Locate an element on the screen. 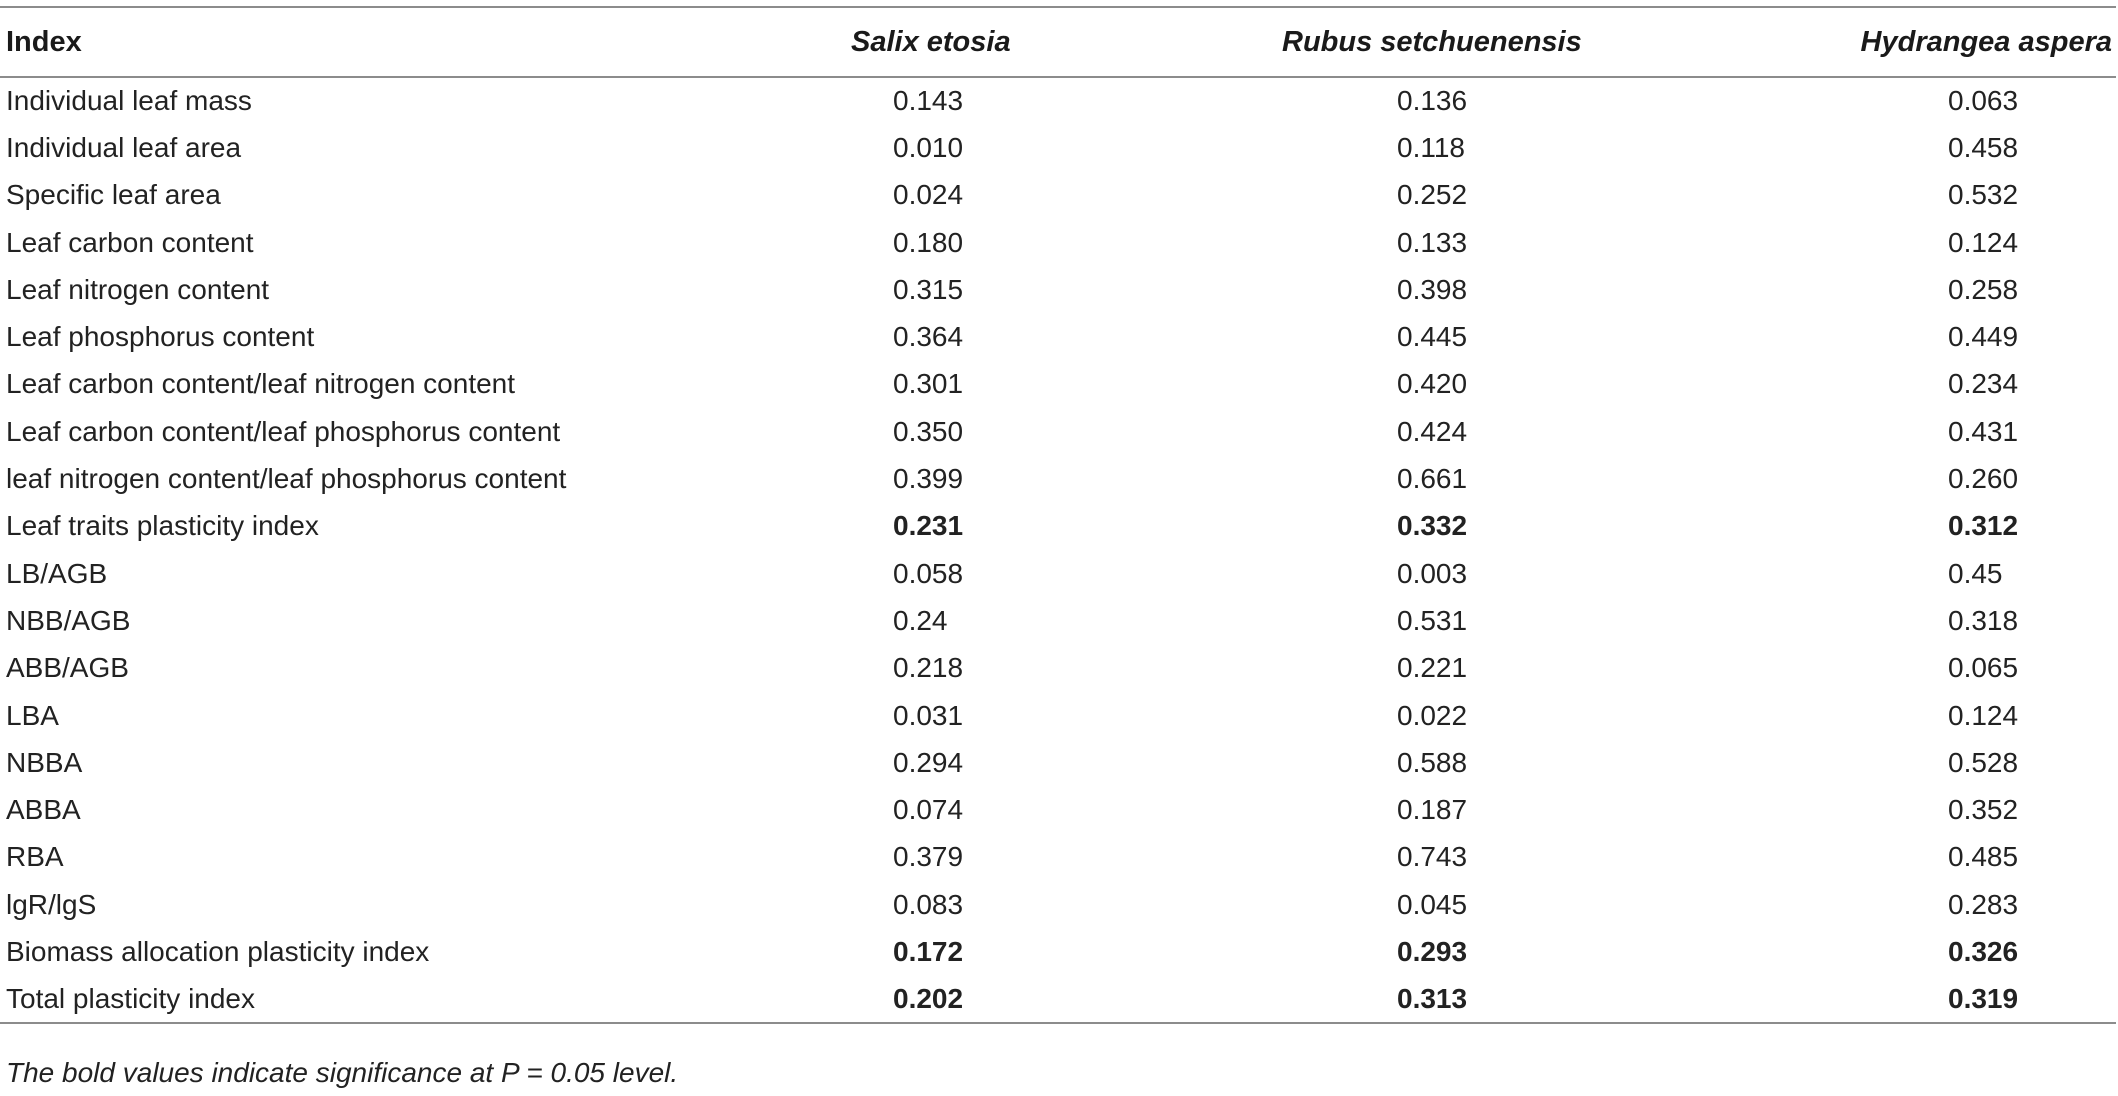 This screenshot has width=2118, height=1096. table-row: Individual leaf mass 0.143 0.136 0.063 is located at coordinates (1058, 100).